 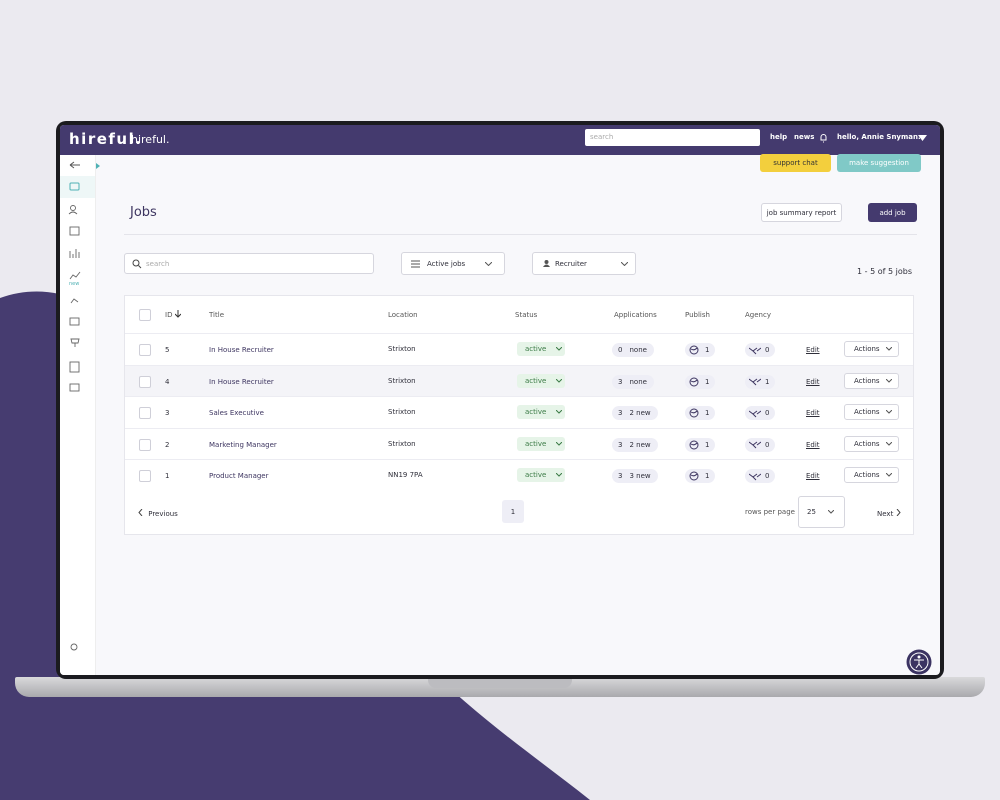 I want to click on job-summary-report-button: job summary report, so click(x=801, y=212).